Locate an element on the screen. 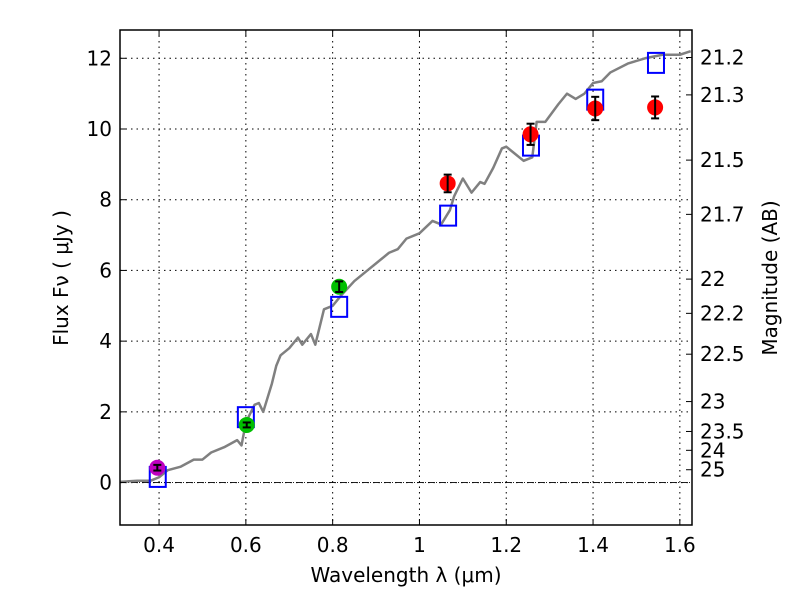  x-tick-label: 0.6 is located at coordinates (246, 545).